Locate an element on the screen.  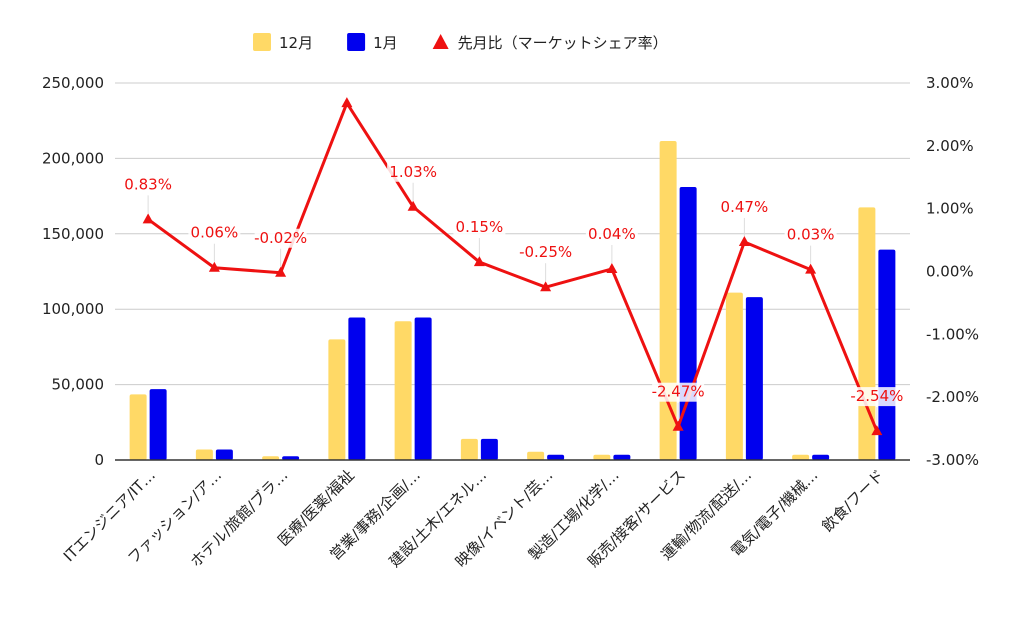
data-label: 0.83% is located at coordinates (148, 184).